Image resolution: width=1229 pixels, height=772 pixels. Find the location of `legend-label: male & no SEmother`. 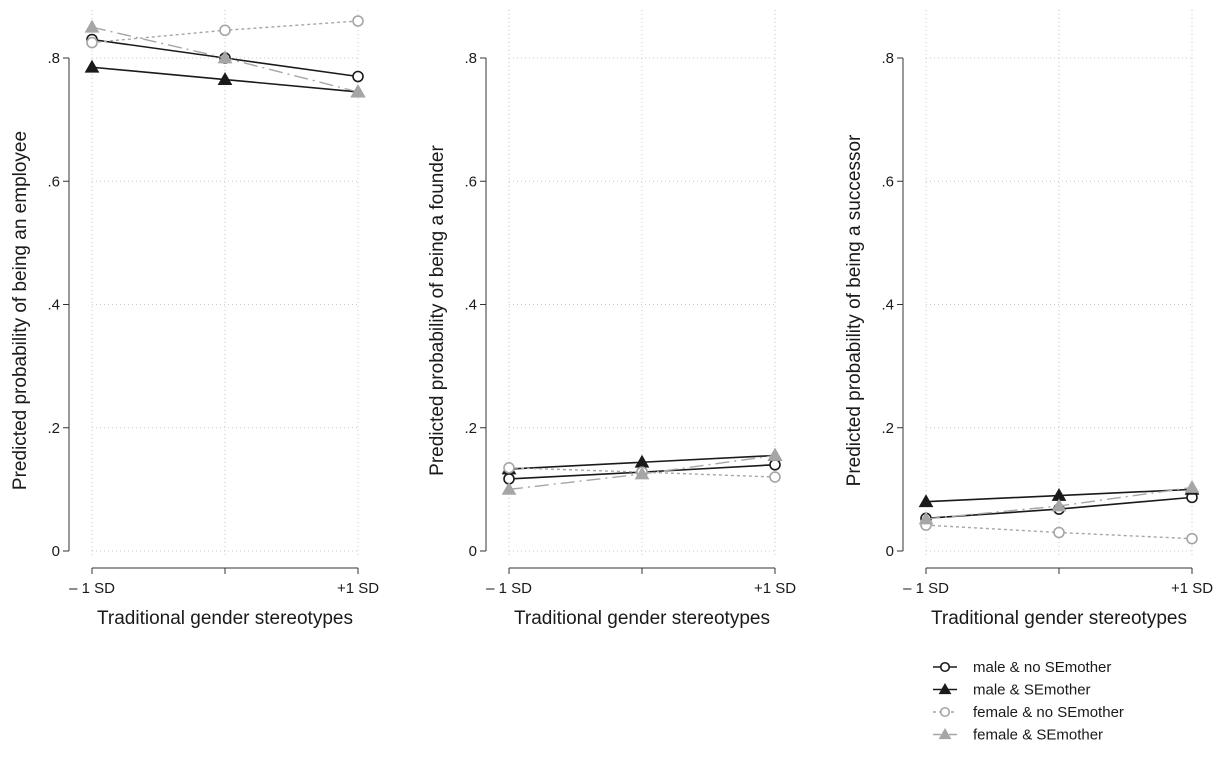

legend-label: male & no SEmother is located at coordinates (1042, 667).